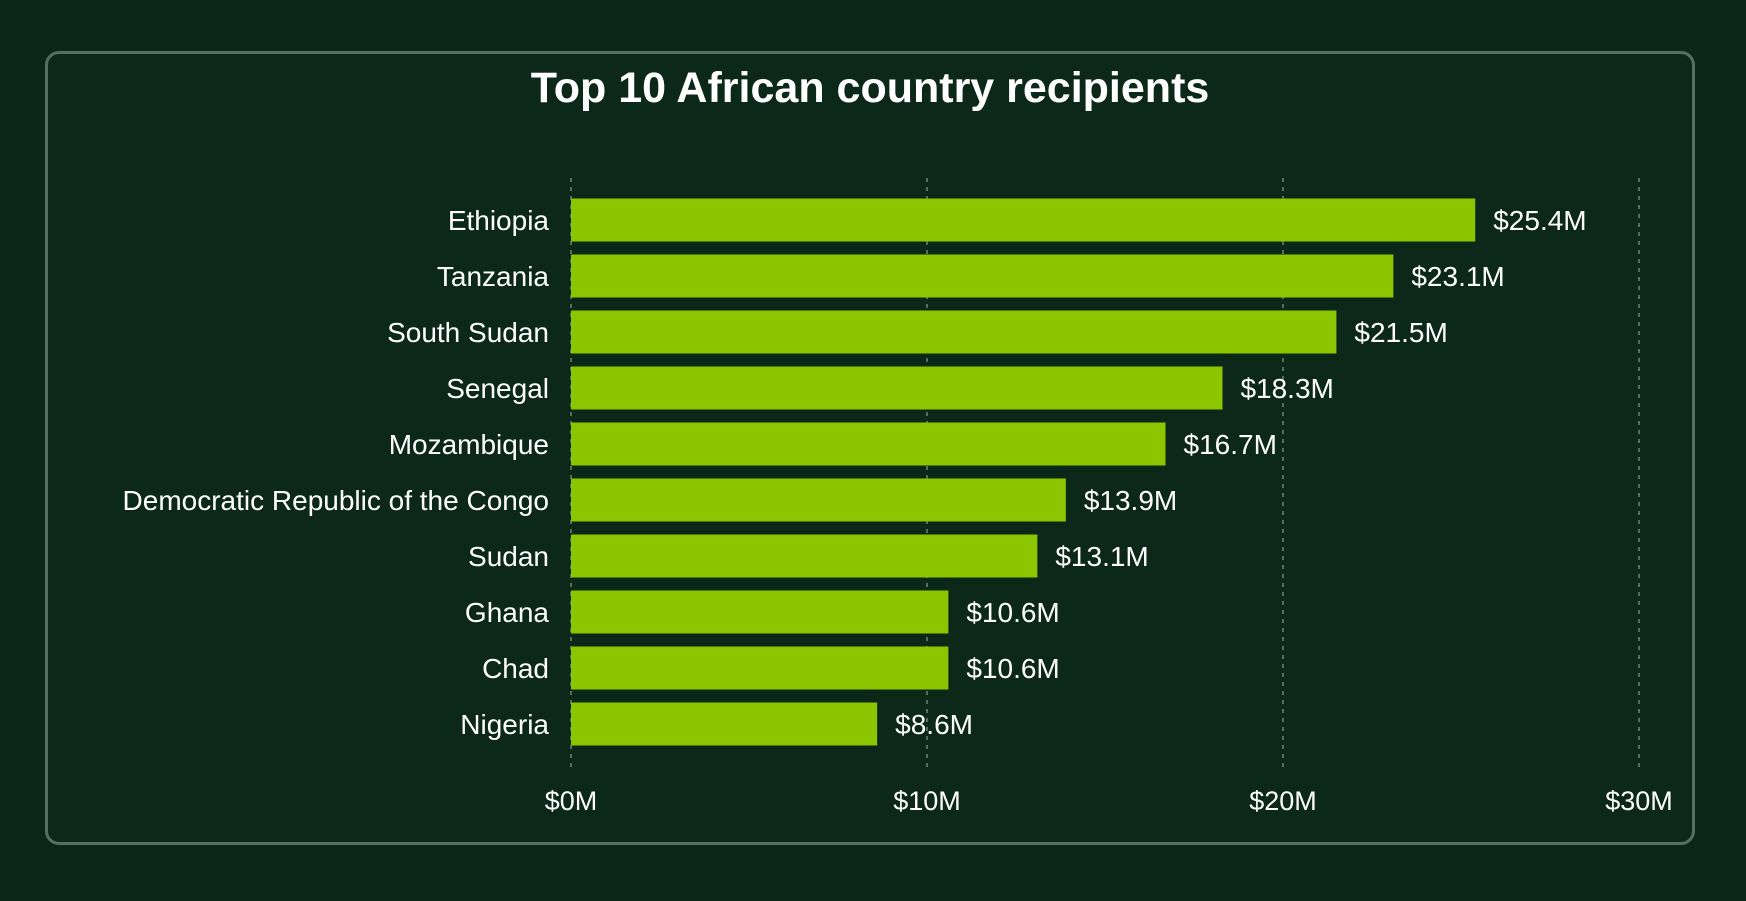  What do you see at coordinates (1639, 801) in the screenshot?
I see `x-tick-label: $30M` at bounding box center [1639, 801].